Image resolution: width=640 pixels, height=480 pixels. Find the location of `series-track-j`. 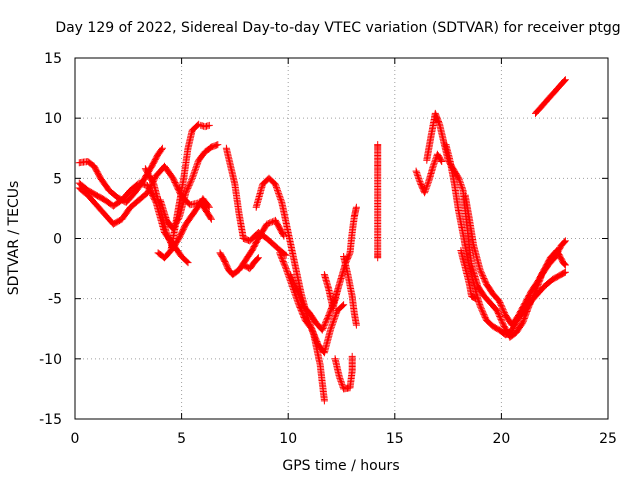

series-track-j is located at coordinates (290, 289).